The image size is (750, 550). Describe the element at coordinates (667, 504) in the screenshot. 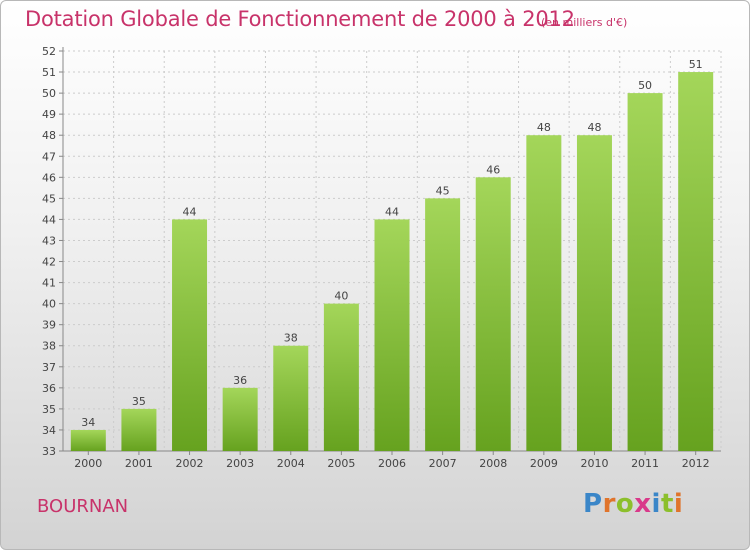

I see `logo-letter: t` at that location.